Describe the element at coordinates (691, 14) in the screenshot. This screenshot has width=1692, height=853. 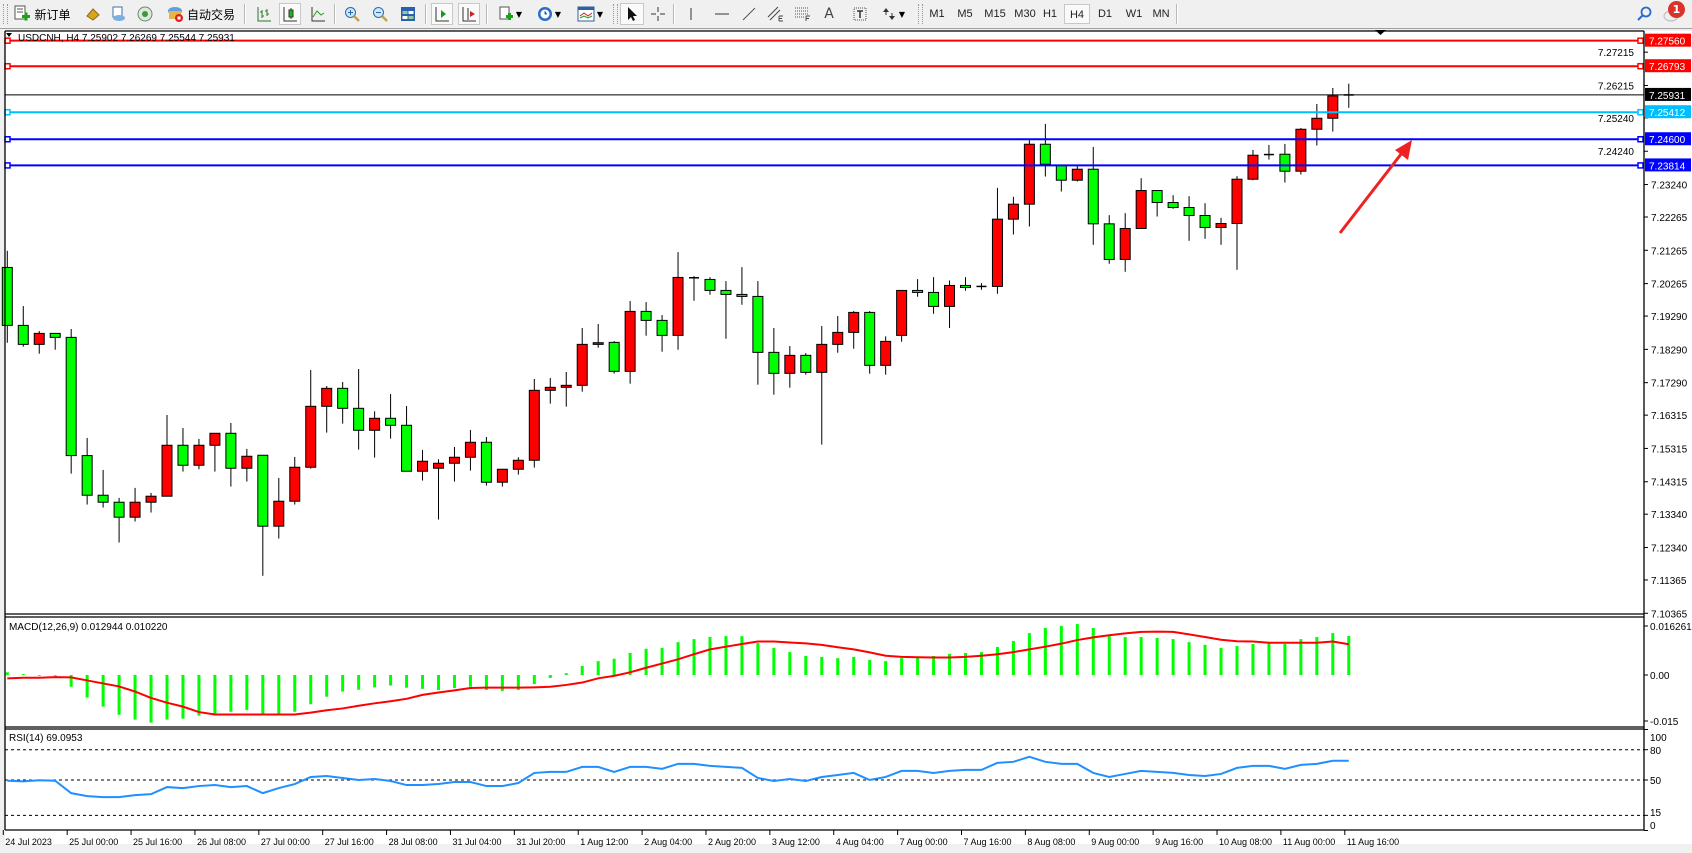
I see `vertical-line-button` at that location.